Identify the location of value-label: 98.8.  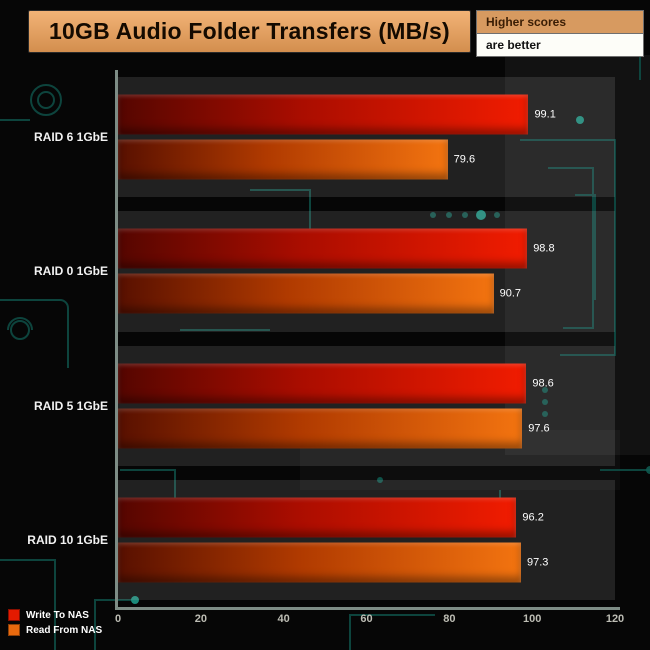
(544, 248).